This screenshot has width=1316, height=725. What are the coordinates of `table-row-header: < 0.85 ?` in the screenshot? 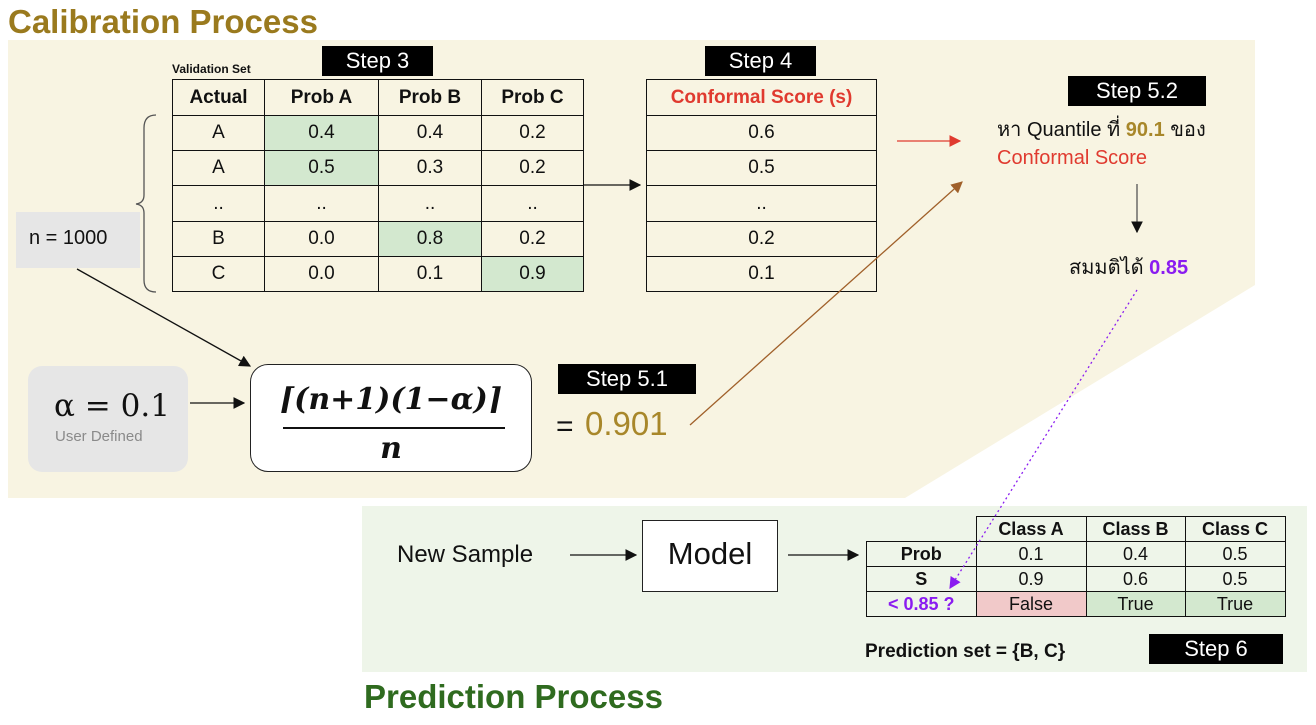 It's located at (921, 604).